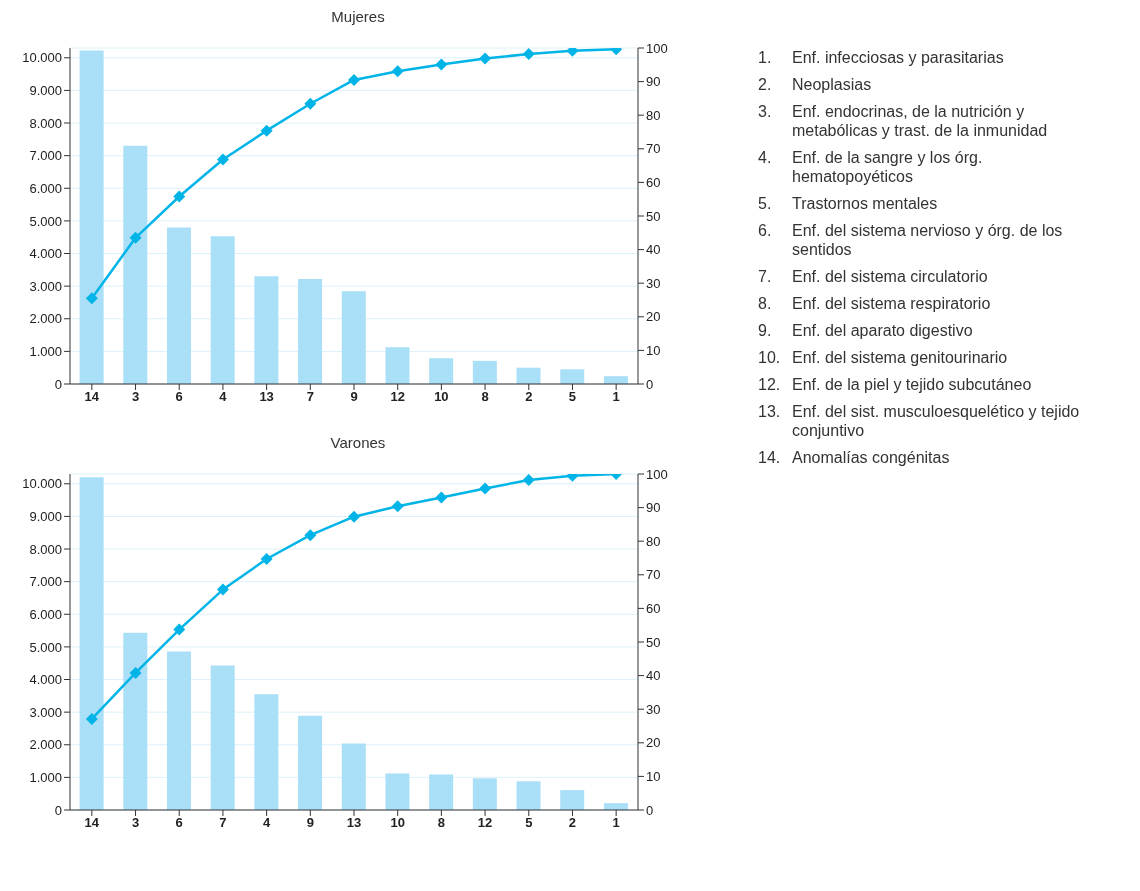 This screenshot has height=891, width=1140. I want to click on y2-tick-label: 60, so click(653, 609).